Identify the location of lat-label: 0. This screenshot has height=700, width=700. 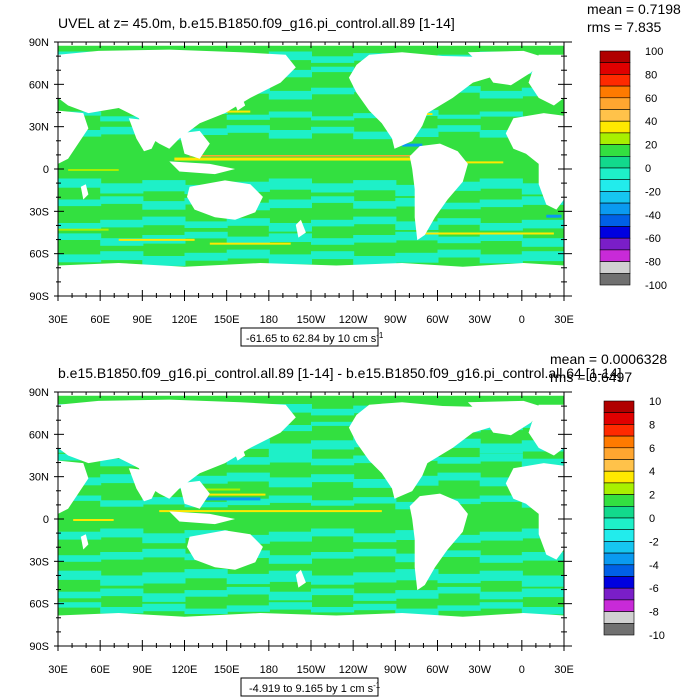
(46, 520).